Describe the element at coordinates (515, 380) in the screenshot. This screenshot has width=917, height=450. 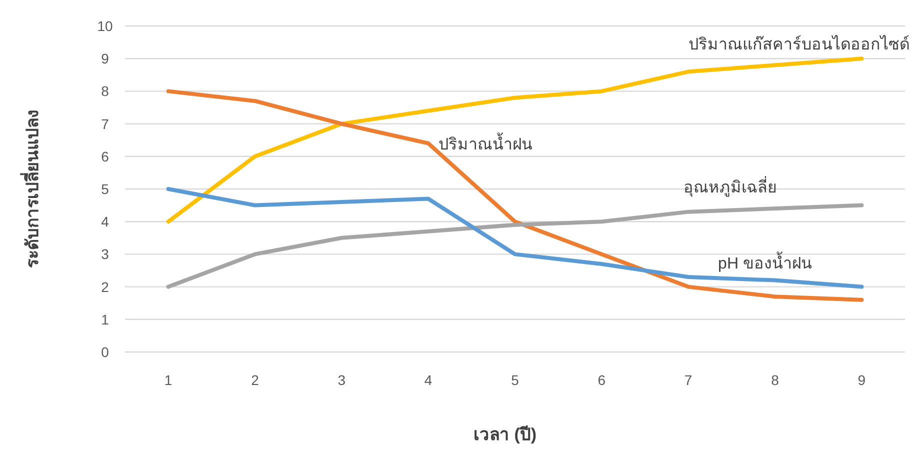
I see `x-tick-label: 5` at that location.